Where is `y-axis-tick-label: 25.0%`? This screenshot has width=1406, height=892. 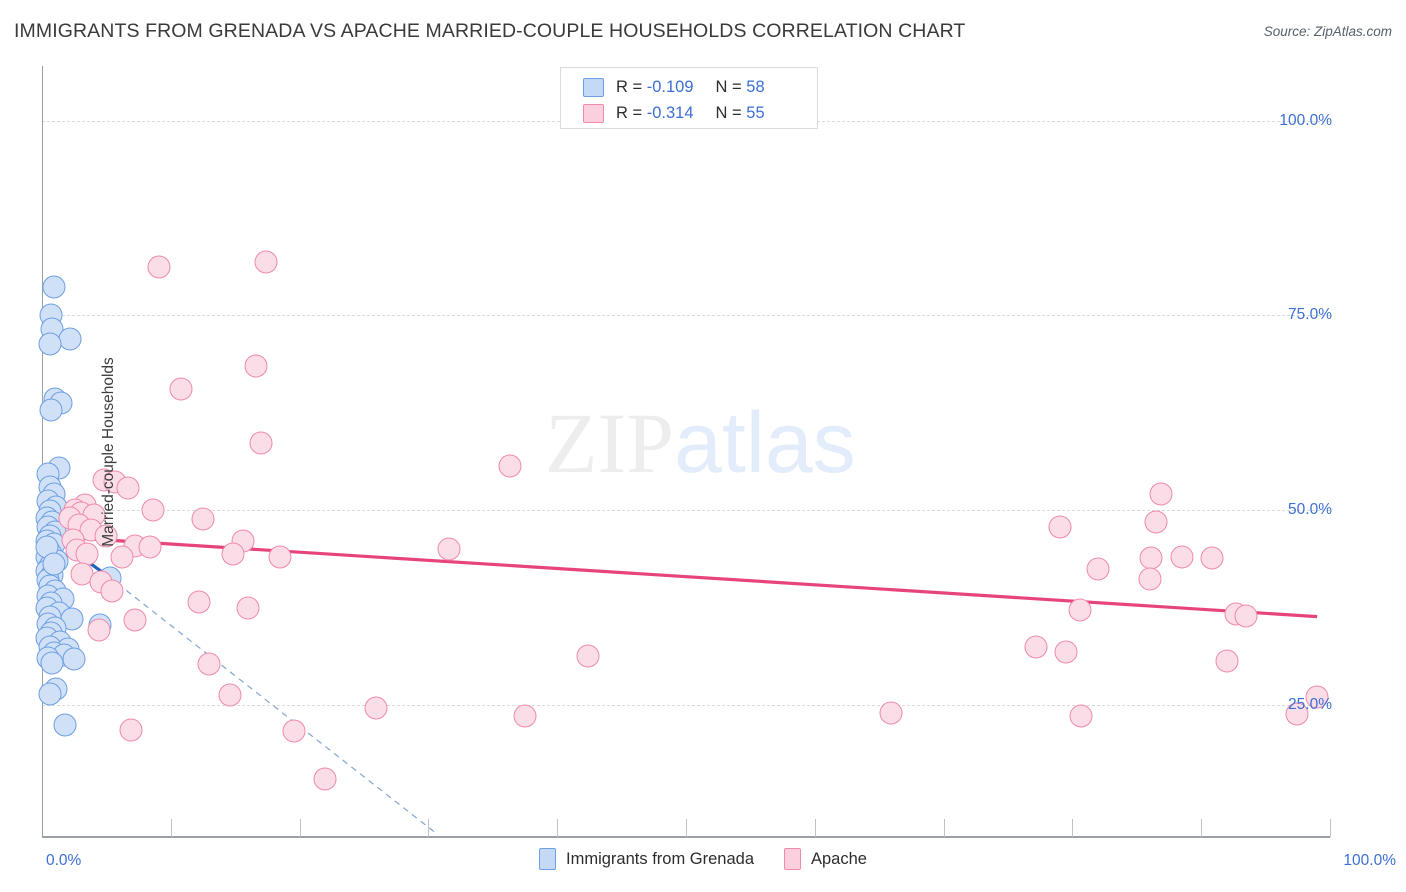
y-axis-tick-label: 25.0% is located at coordinates (1310, 704).